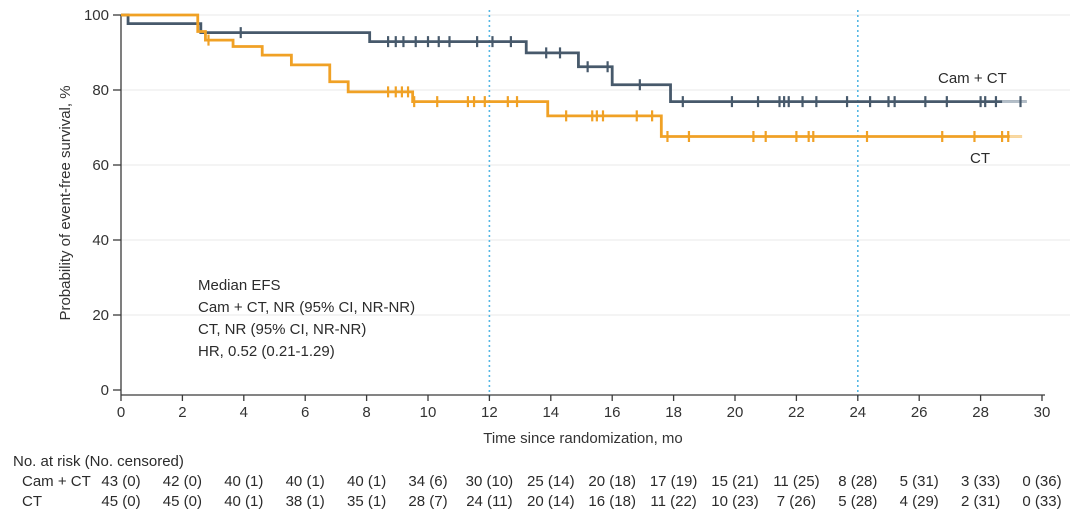 Image resolution: width=1080 pixels, height=519 pixels. I want to click on risk-value: 42 (0), so click(182, 481).